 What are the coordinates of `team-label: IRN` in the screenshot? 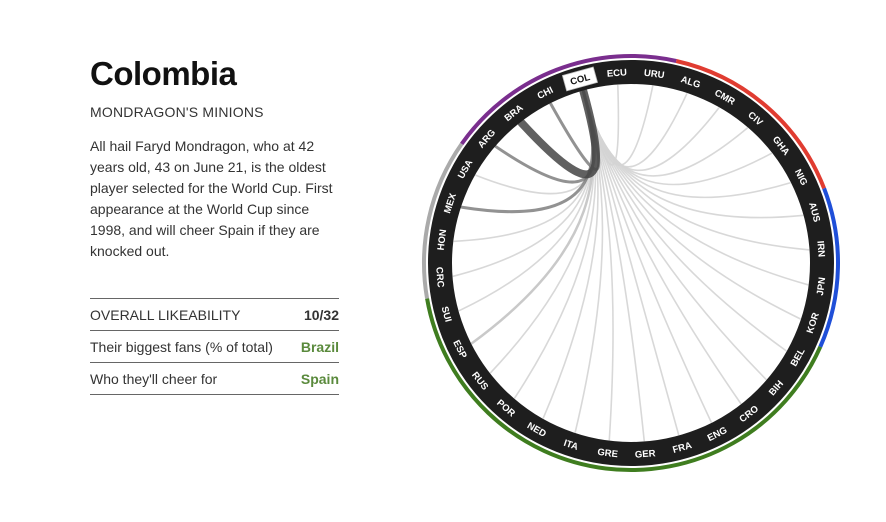 It's located at (820, 248).